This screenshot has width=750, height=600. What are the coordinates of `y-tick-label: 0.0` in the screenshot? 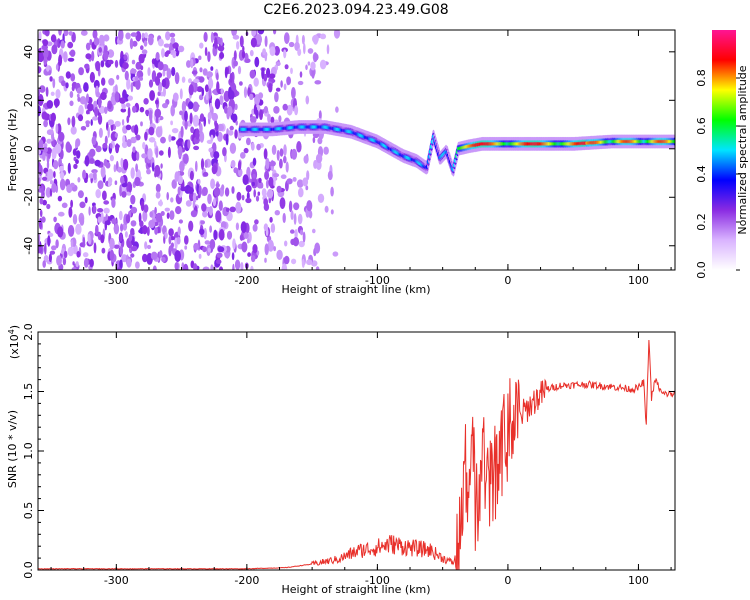 It's located at (28, 570).